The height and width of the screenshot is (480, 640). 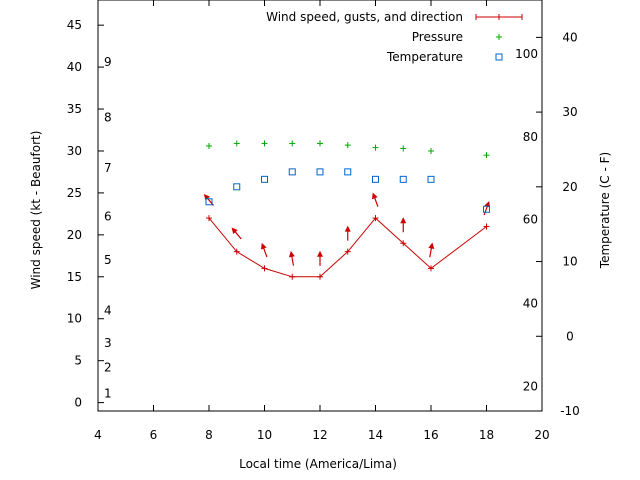 What do you see at coordinates (347, 210) in the screenshot?
I see `series-layer` at bounding box center [347, 210].